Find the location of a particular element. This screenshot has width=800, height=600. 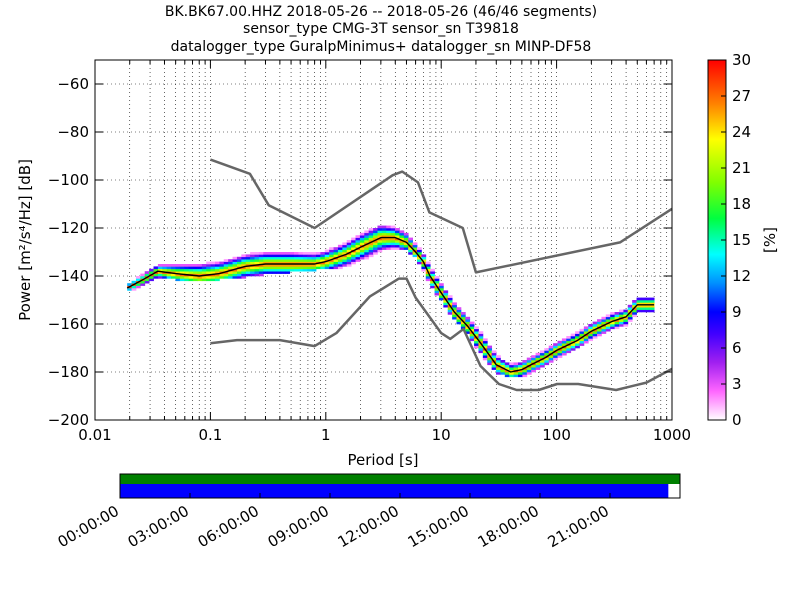

colorbar-tick-label: 6 is located at coordinates (737, 348).